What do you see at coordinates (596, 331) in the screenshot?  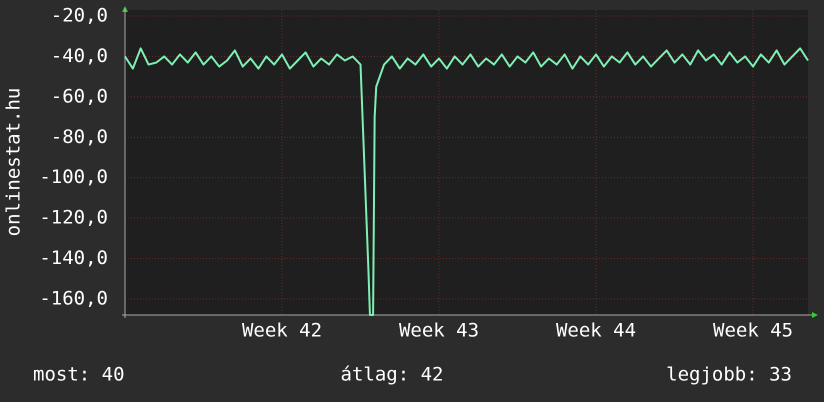 I see `x-tick-label: Week 44` at bounding box center [596, 331].